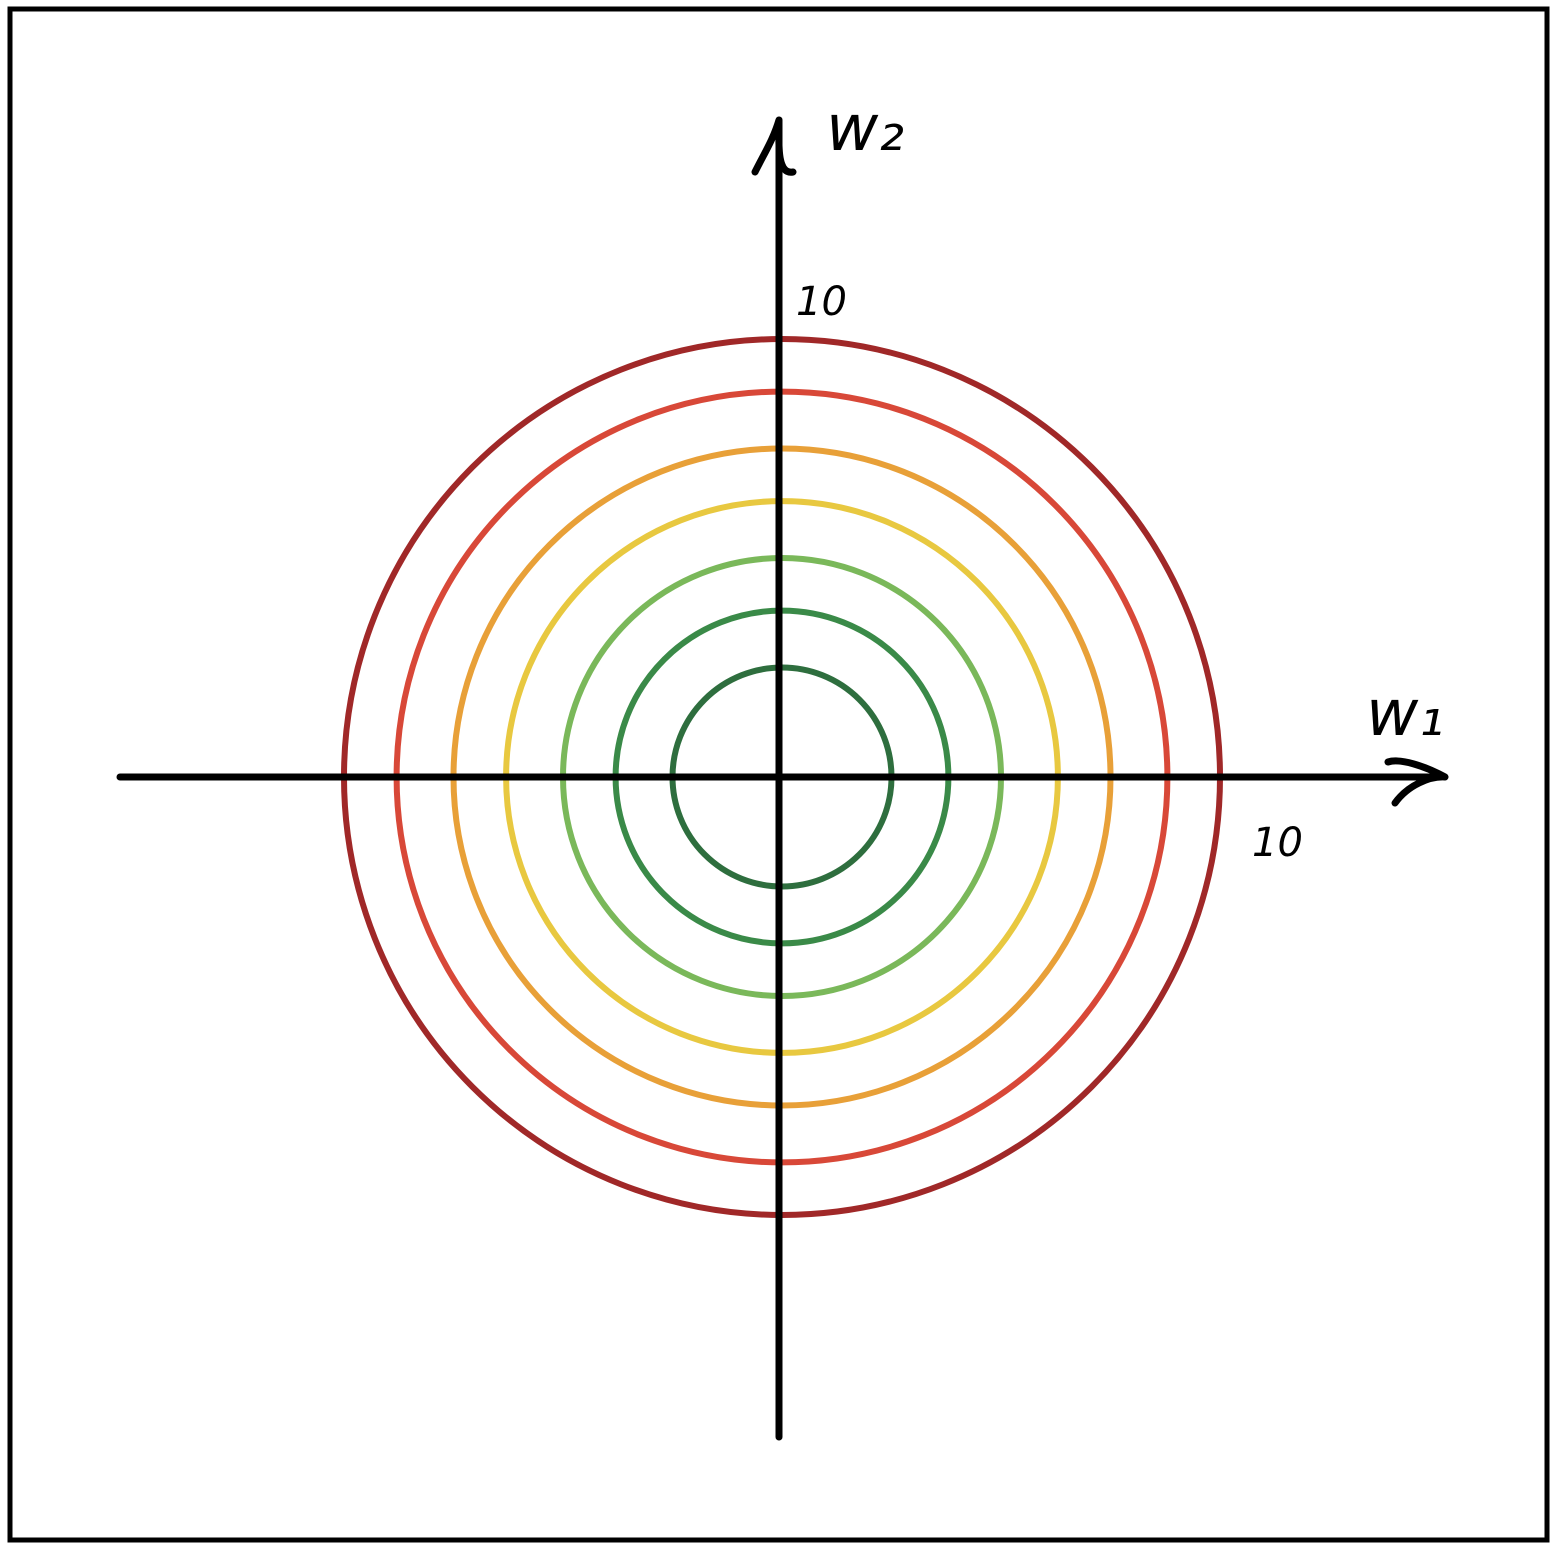 Image resolution: width=1555 pixels, height=1551 pixels. I want to click on w2-tick-label: 10, so click(821, 302).